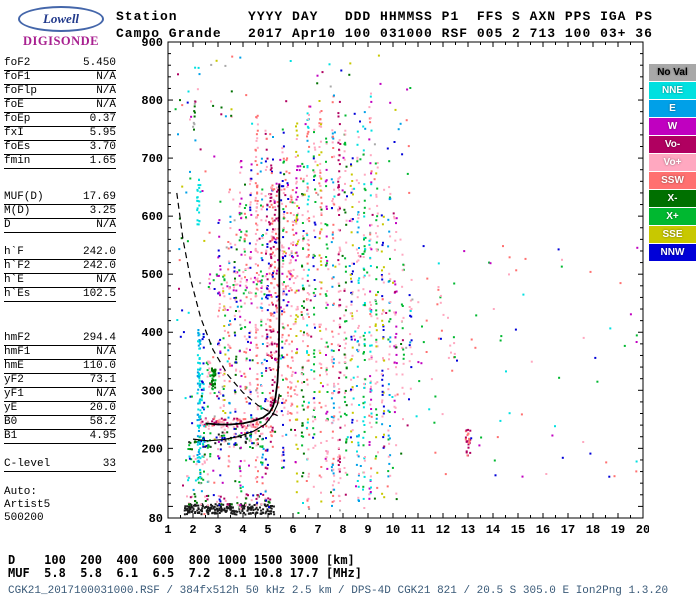 The height and width of the screenshot is (600, 700). Describe the element at coordinates (60, 106) in the screenshot. I see `param-row-foe: foE N/A` at that location.